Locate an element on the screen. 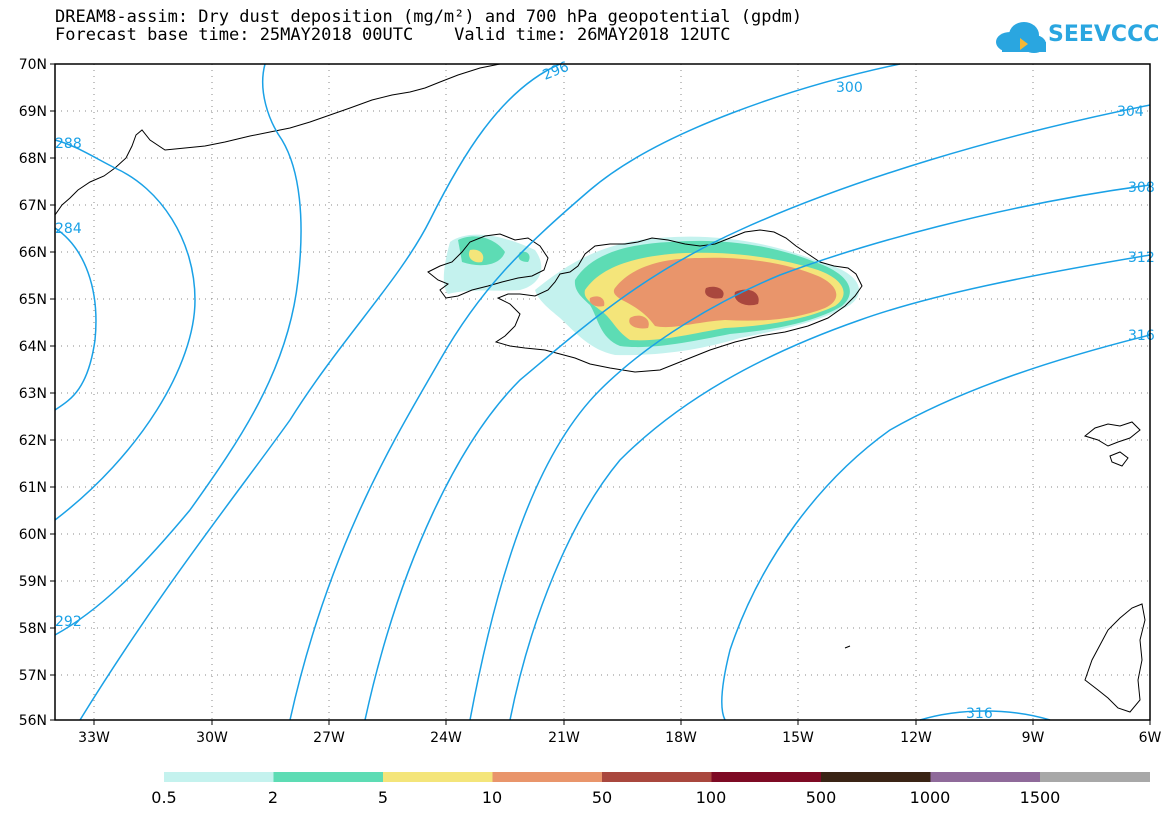  lon-label: 6W is located at coordinates (1150, 738).